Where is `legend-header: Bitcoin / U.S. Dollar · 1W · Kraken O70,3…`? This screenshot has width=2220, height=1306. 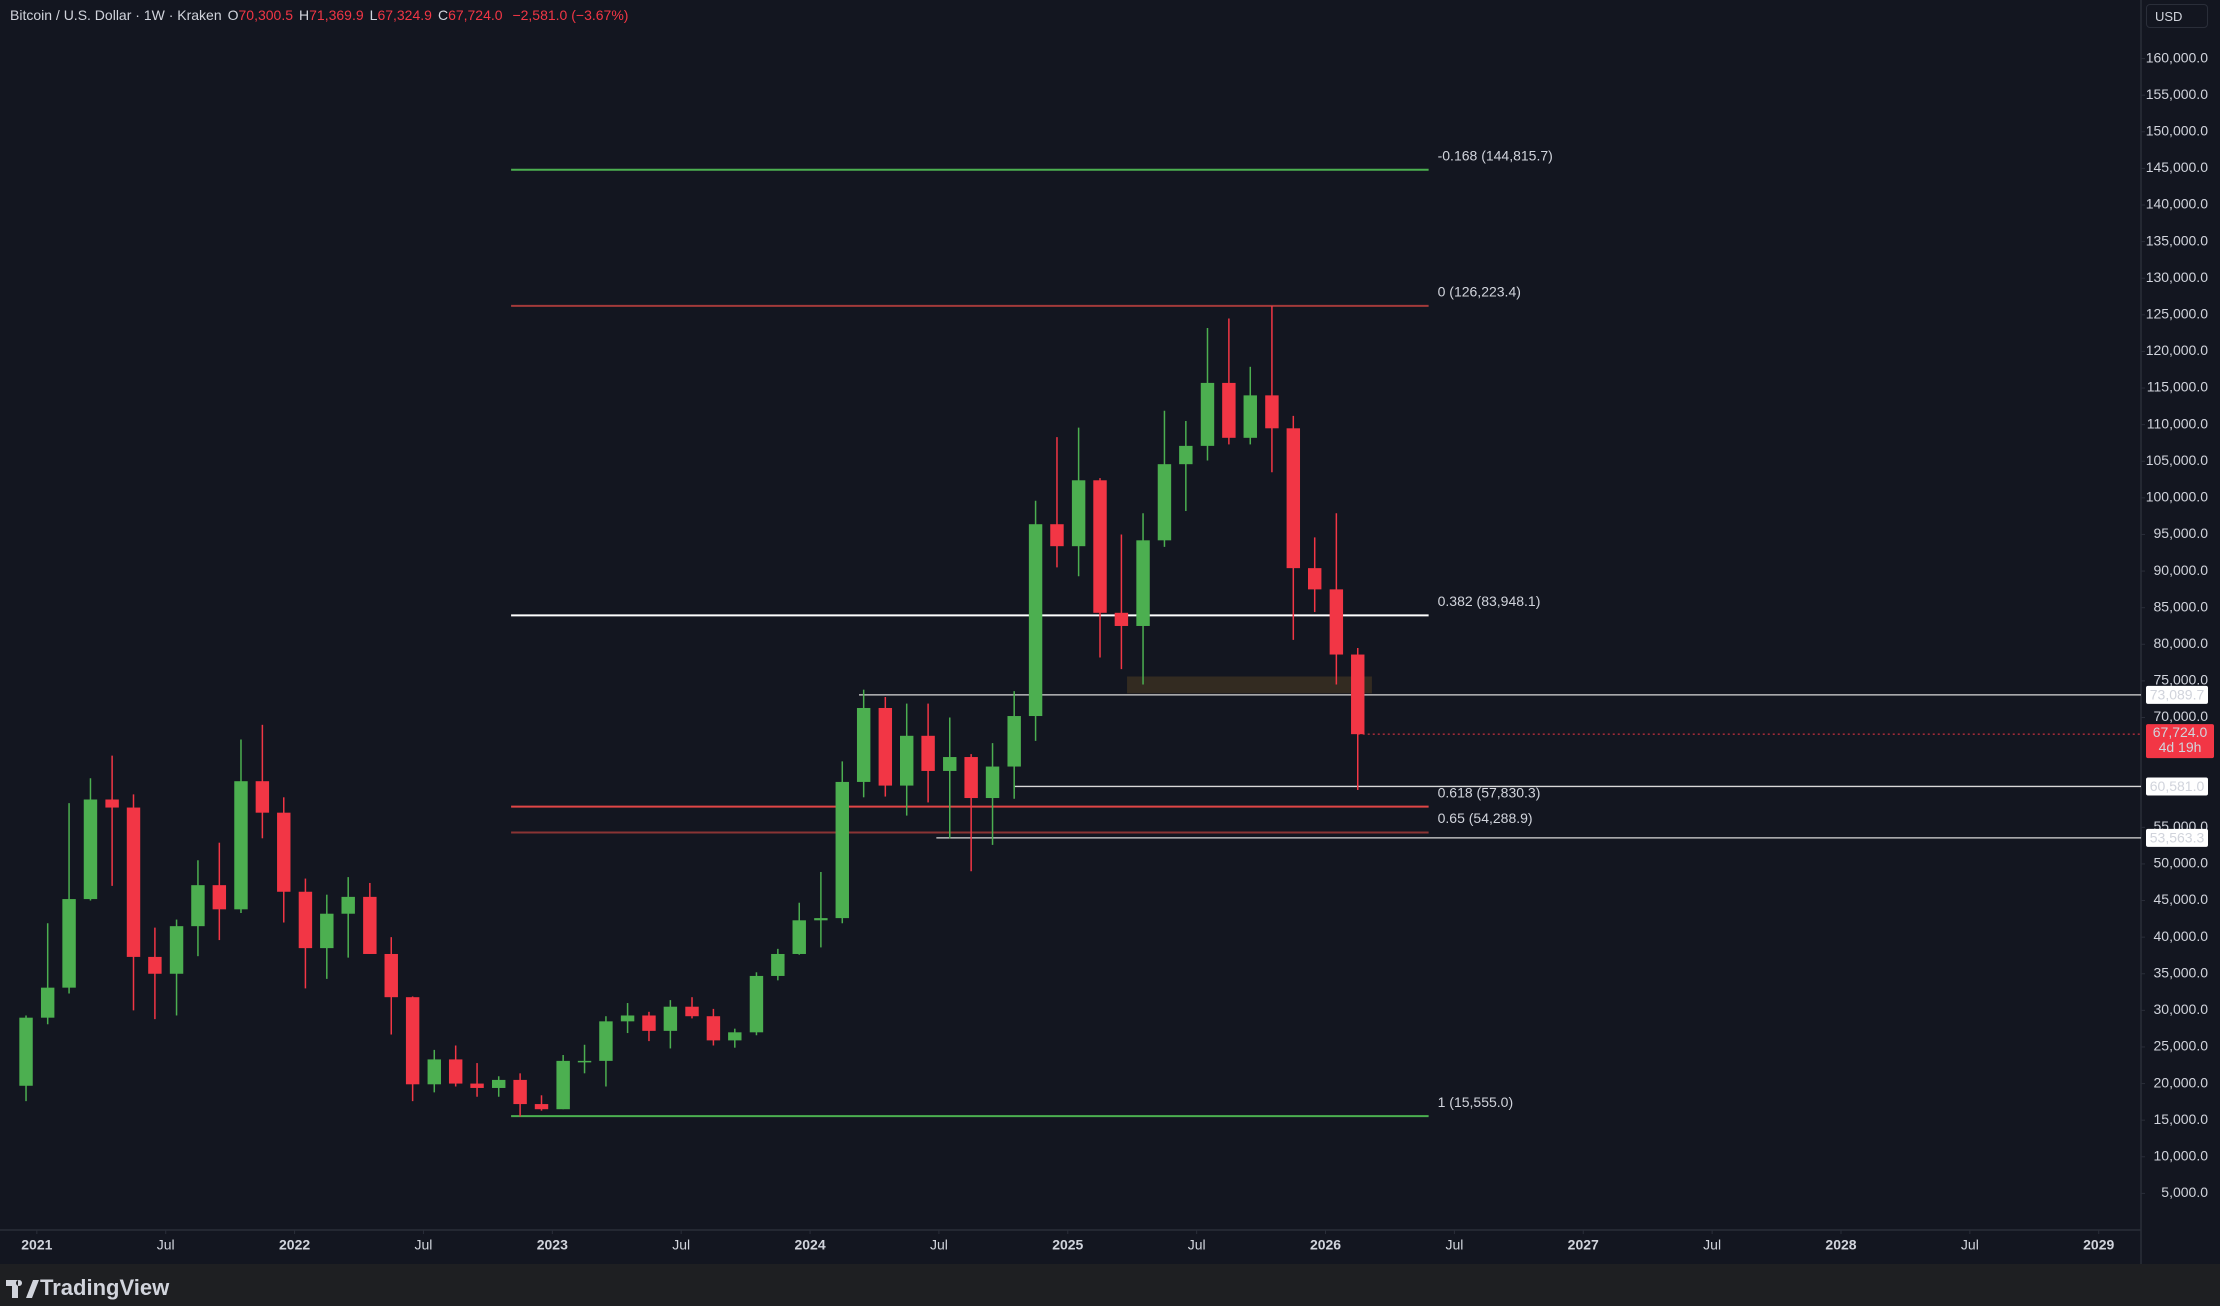
legend-header: Bitcoin / U.S. Dollar · 1W · Kraken O70,3… is located at coordinates (319, 15).